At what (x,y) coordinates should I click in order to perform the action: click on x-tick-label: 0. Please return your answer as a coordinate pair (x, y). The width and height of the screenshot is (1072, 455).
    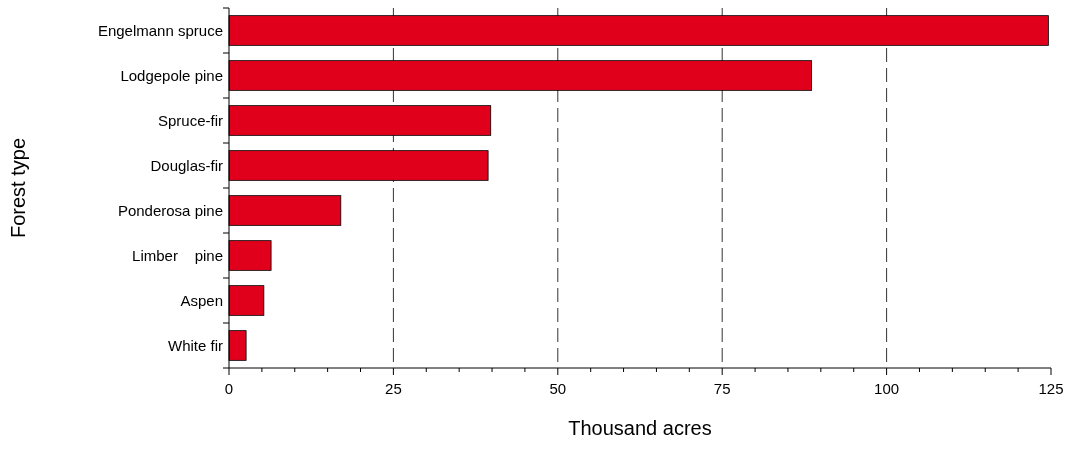
    Looking at the image, I should click on (229, 388).